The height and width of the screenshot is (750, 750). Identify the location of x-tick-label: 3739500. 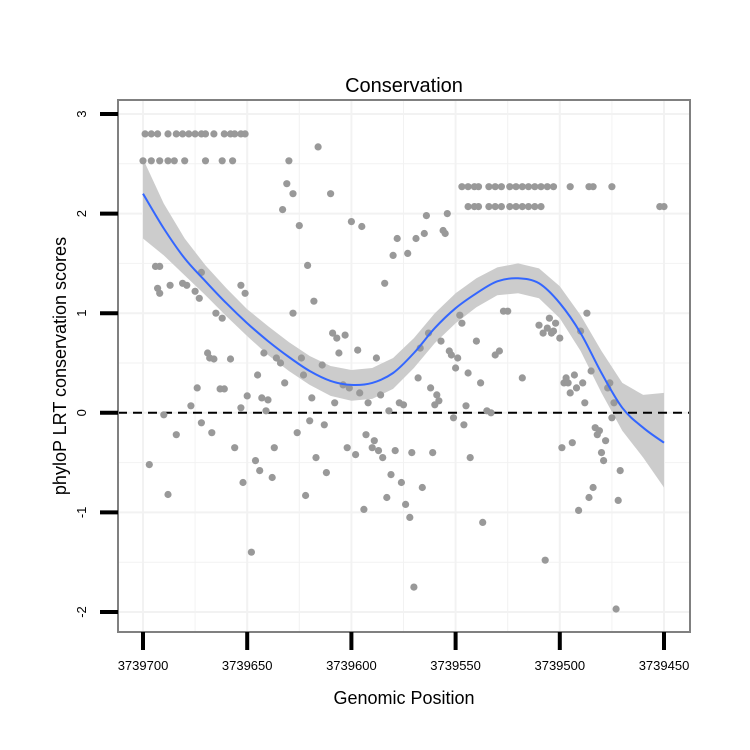
(559, 665).